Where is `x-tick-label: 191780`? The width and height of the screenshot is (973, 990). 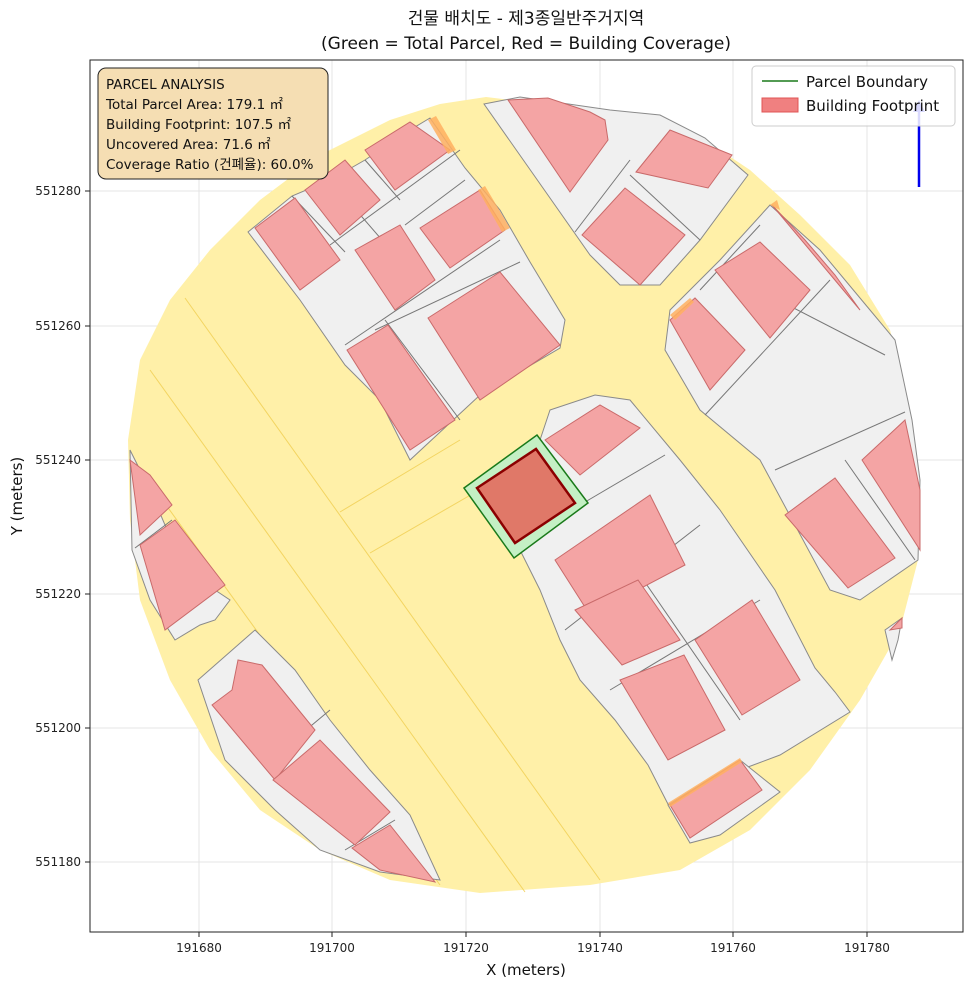
x-tick-label: 191780 is located at coordinates (867, 948).